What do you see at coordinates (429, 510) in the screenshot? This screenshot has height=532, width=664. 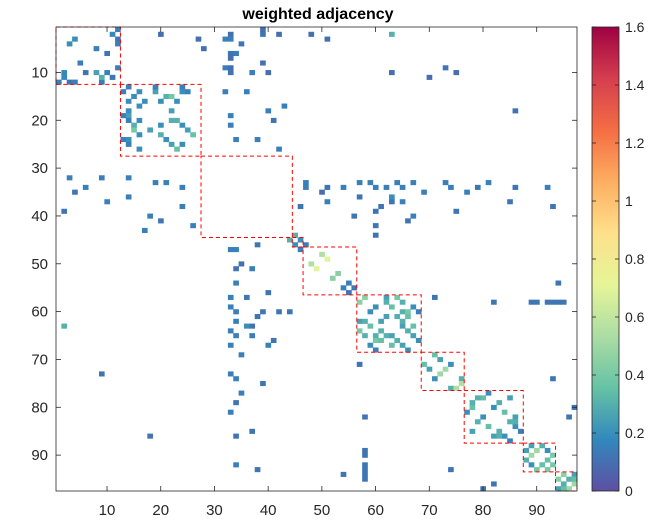 I see `x-tick-label: 70` at bounding box center [429, 510].